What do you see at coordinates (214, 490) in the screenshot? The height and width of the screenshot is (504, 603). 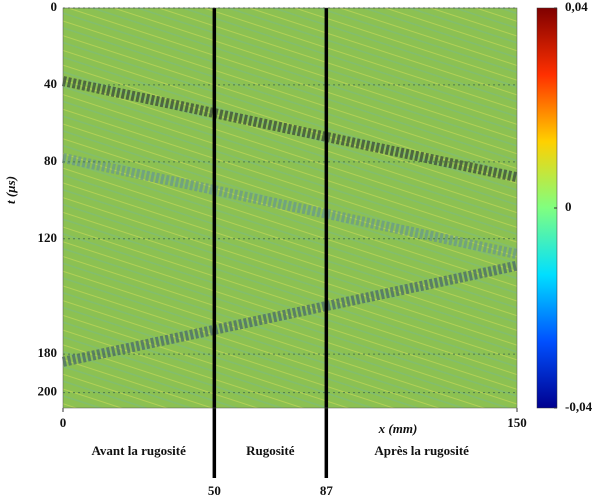 I see `boundary-label: 50` at bounding box center [214, 490].